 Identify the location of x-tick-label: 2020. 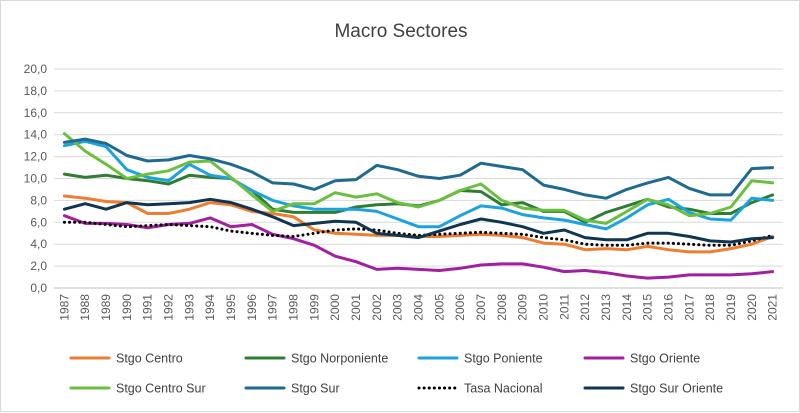
(752, 307).